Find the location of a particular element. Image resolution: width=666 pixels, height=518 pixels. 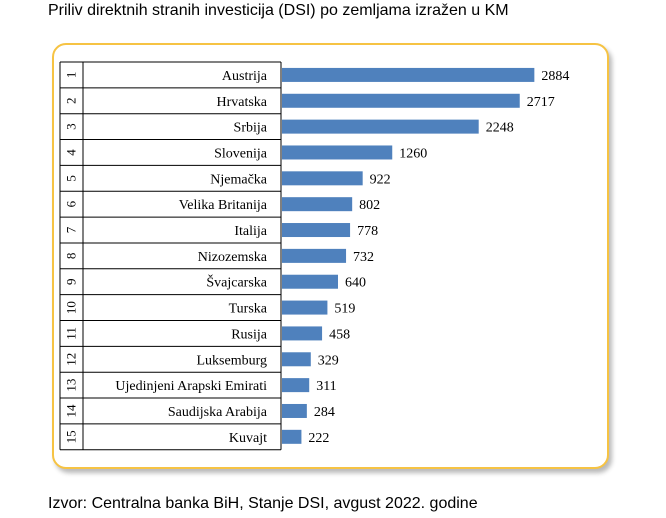

rank-label: 10 is located at coordinates (71, 307).